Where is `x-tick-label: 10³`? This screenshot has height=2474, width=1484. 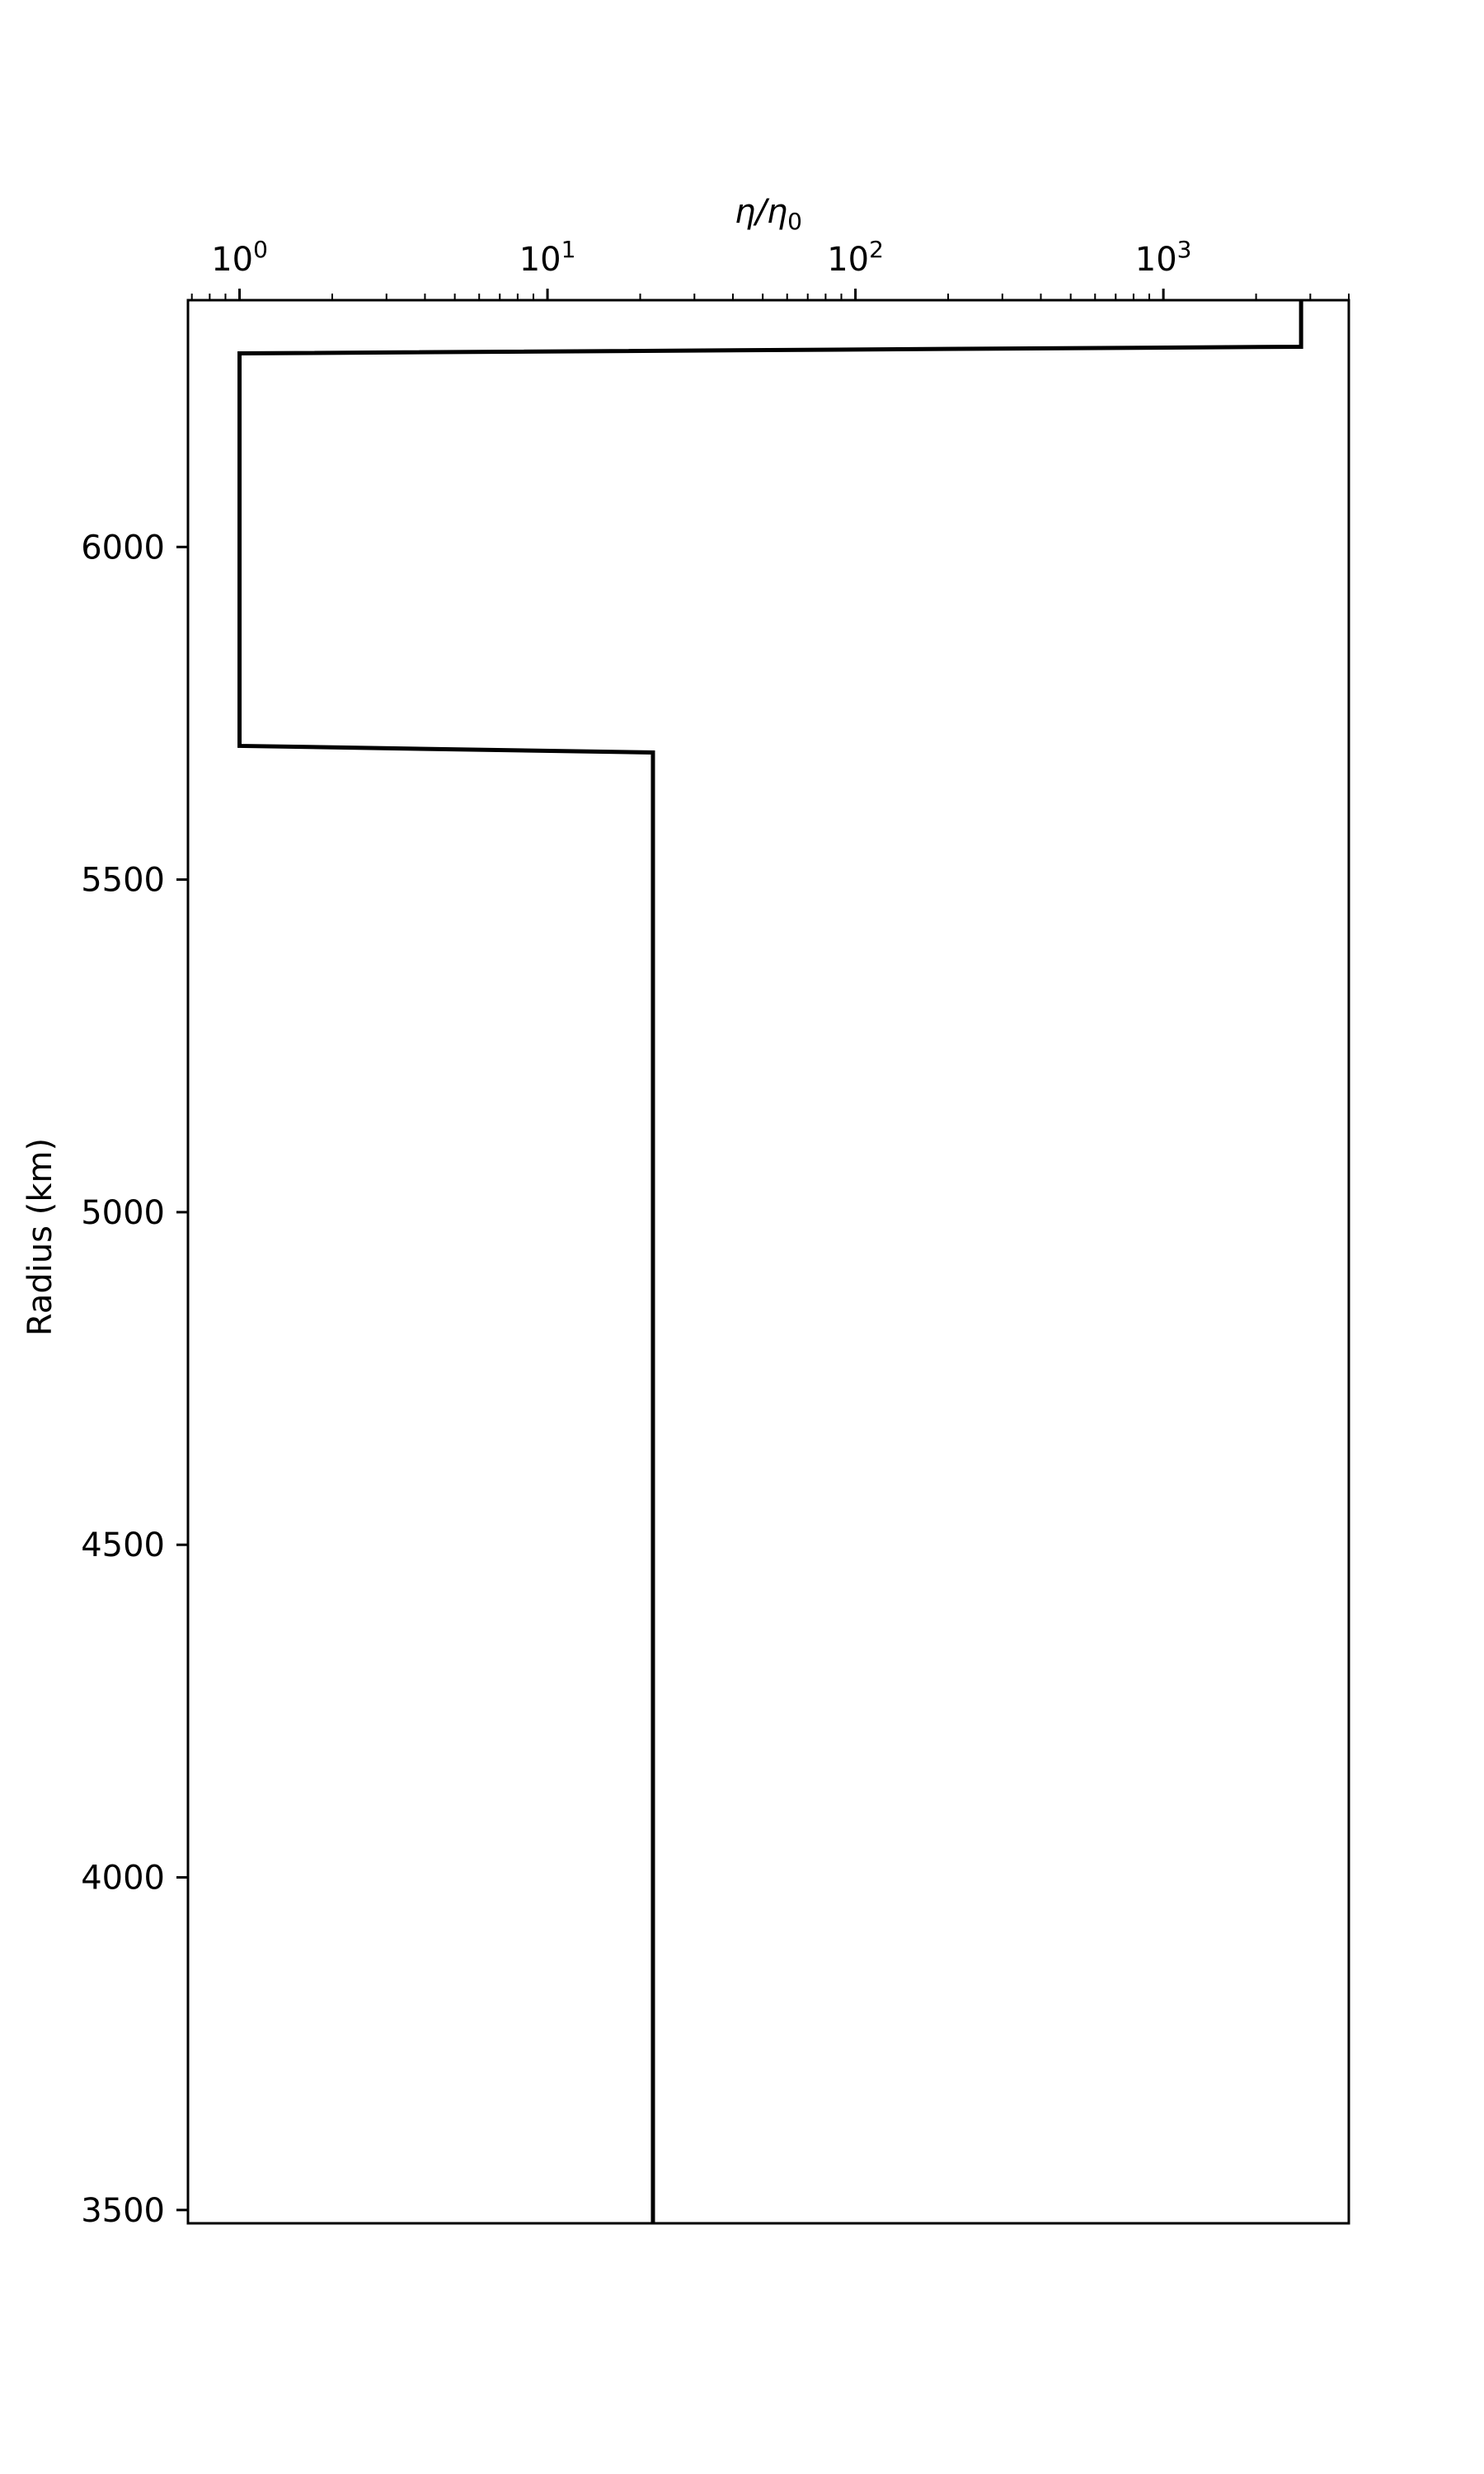 x-tick-label: 10³ is located at coordinates (1163, 257).